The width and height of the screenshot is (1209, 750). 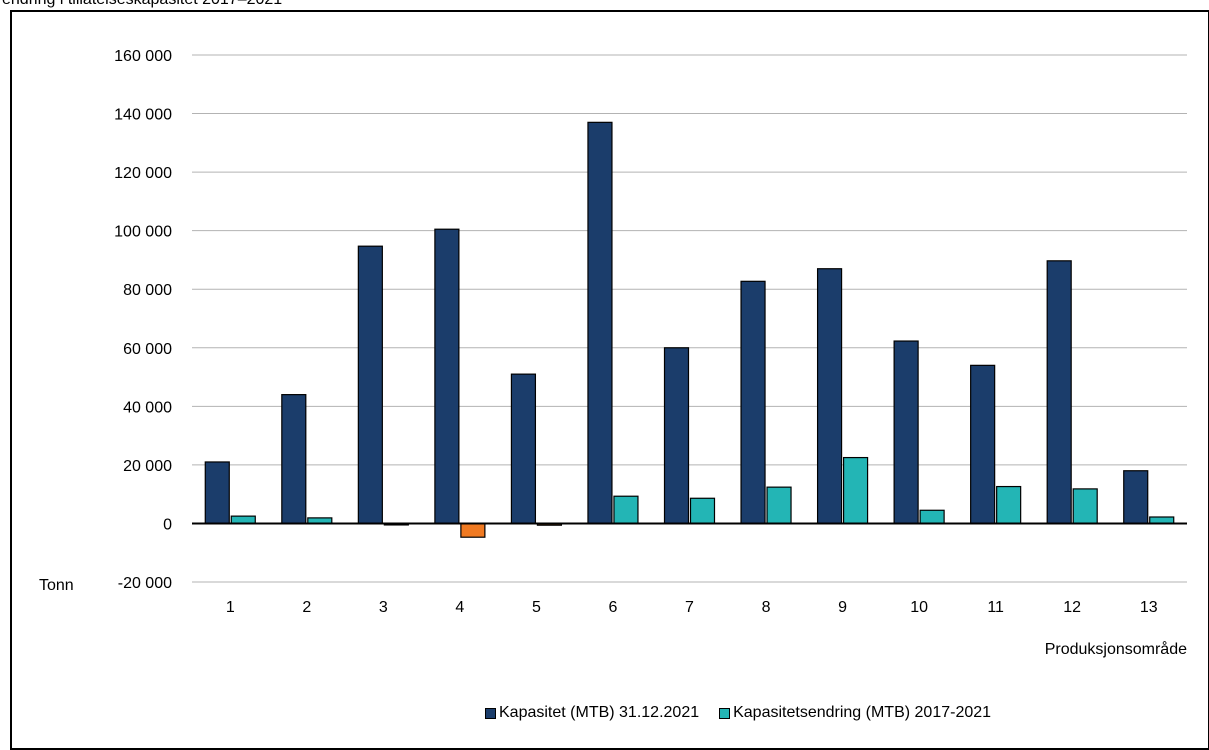 What do you see at coordinates (842, 607) in the screenshot?
I see `x-tick-label: 9` at bounding box center [842, 607].